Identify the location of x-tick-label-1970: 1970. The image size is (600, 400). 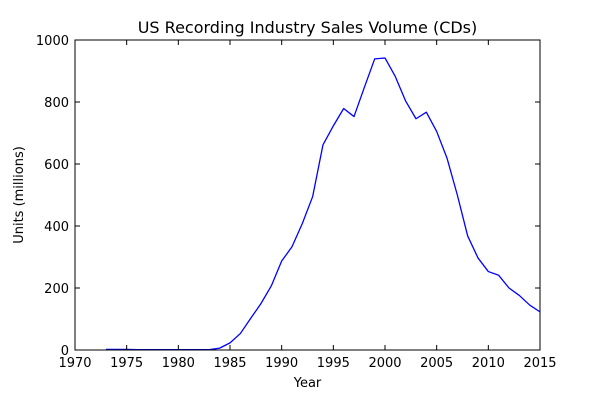
(74, 363).